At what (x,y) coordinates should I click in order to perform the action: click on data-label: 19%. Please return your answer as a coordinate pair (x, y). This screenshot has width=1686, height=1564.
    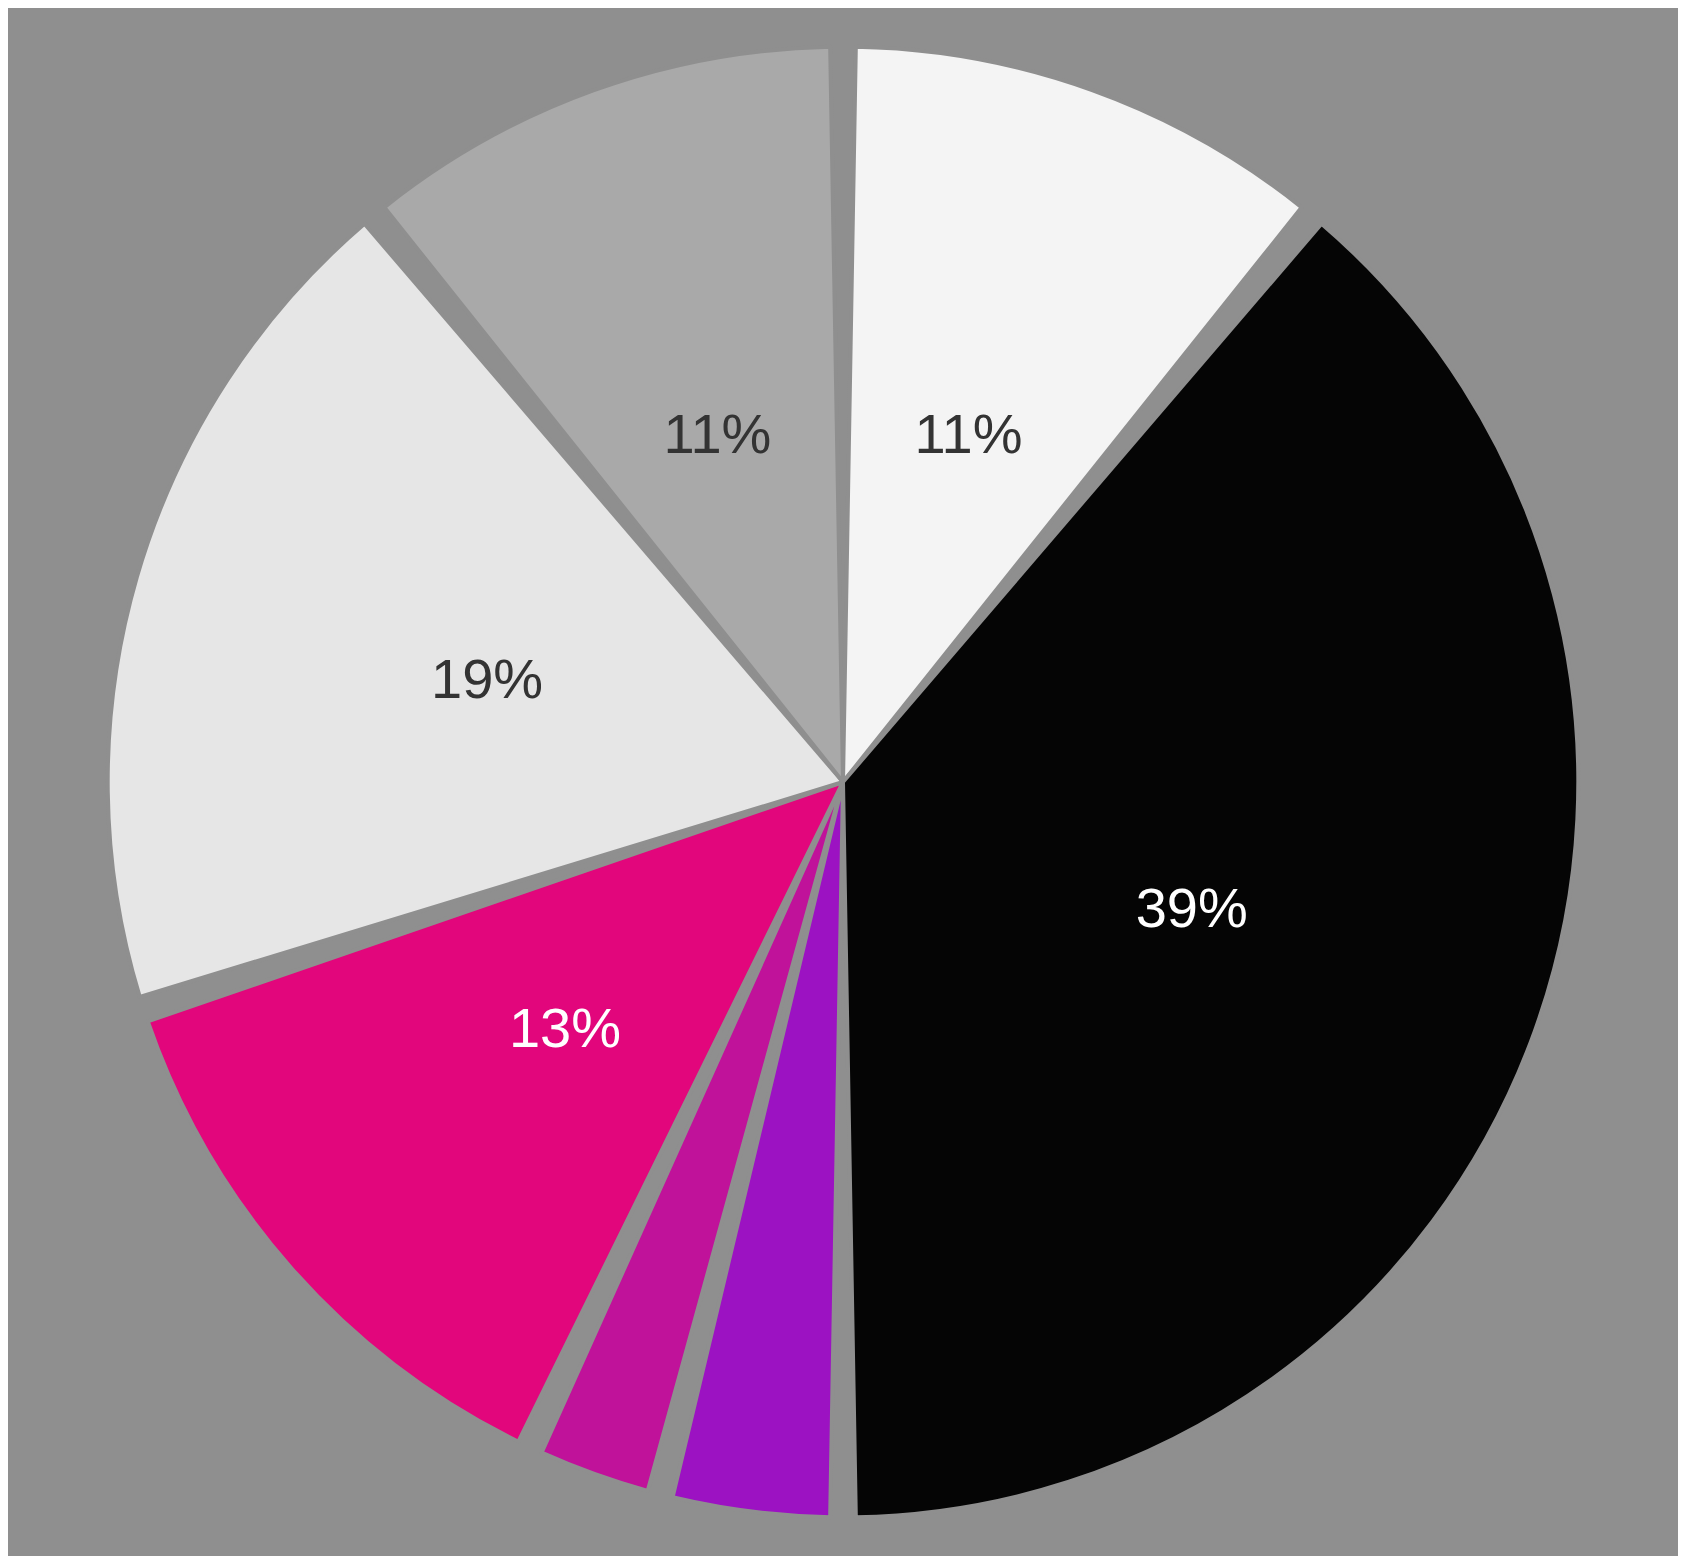
    Looking at the image, I should click on (487, 679).